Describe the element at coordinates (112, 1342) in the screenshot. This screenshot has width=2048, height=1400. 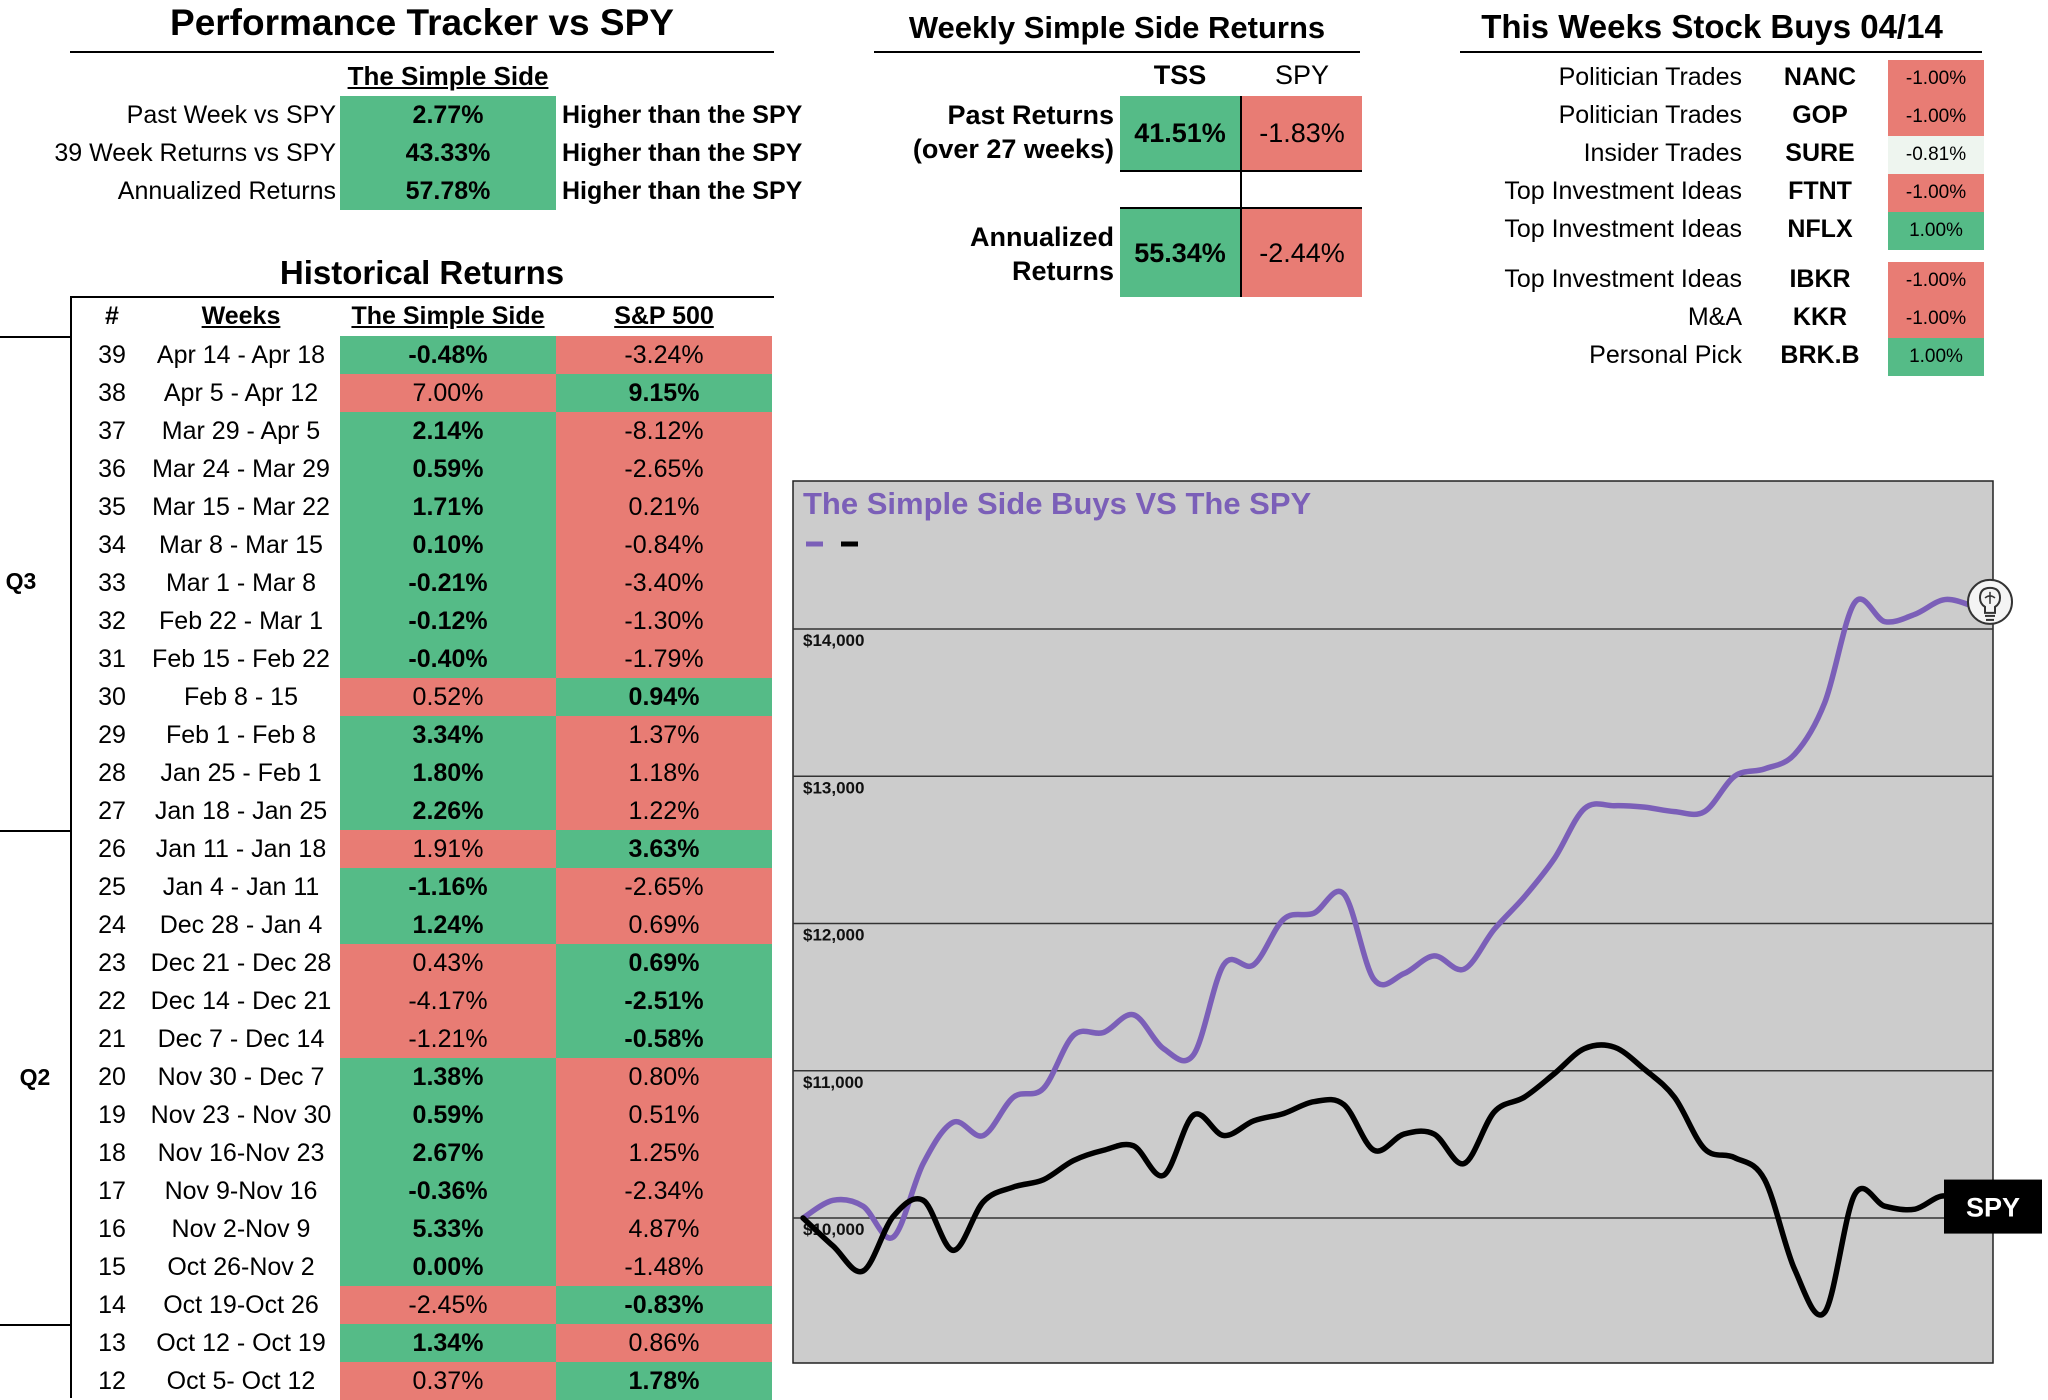
I see `row-num: 13` at that location.